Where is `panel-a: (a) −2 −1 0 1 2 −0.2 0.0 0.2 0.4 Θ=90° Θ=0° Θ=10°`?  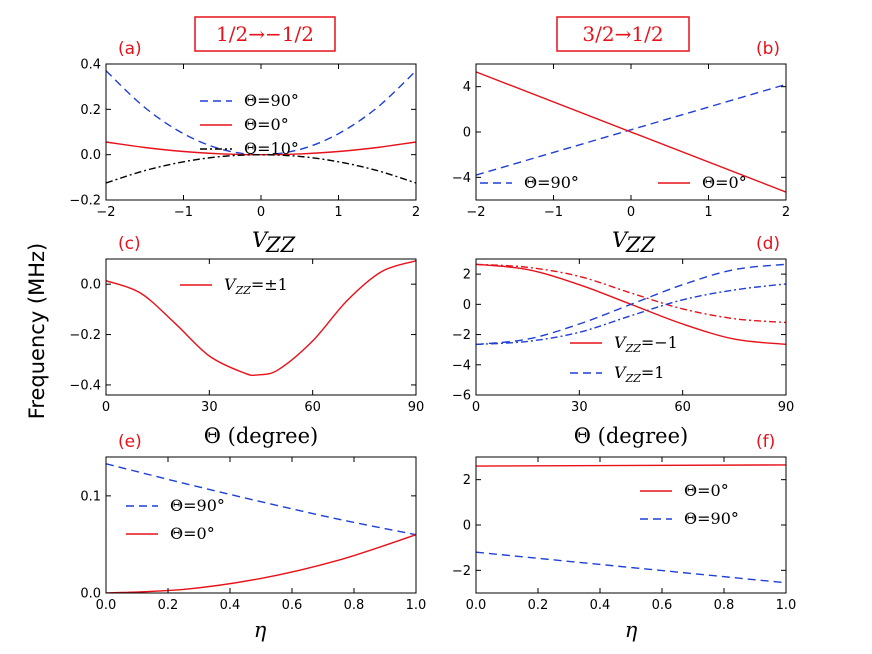
panel-a: (a) −2 −1 0 1 2 −0.2 0.0 0.2 0.4 Θ=90° Θ=0° Θ=10° is located at coordinates (244, 129).